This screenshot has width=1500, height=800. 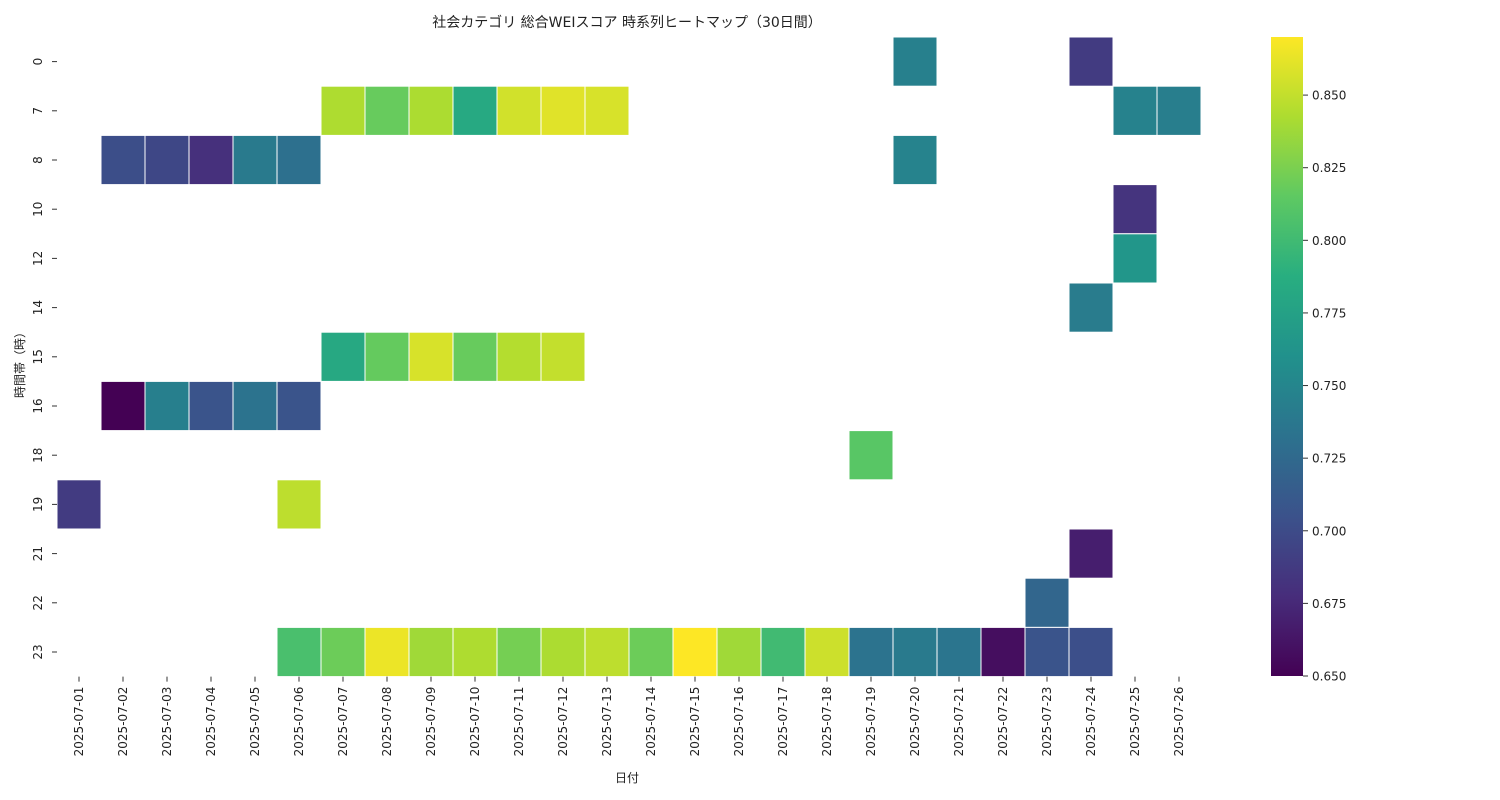 I want to click on chart-title: 社会カテゴリ 総合WEIスコア 時系列ヒートマップ（30日間）, so click(x=627, y=22).